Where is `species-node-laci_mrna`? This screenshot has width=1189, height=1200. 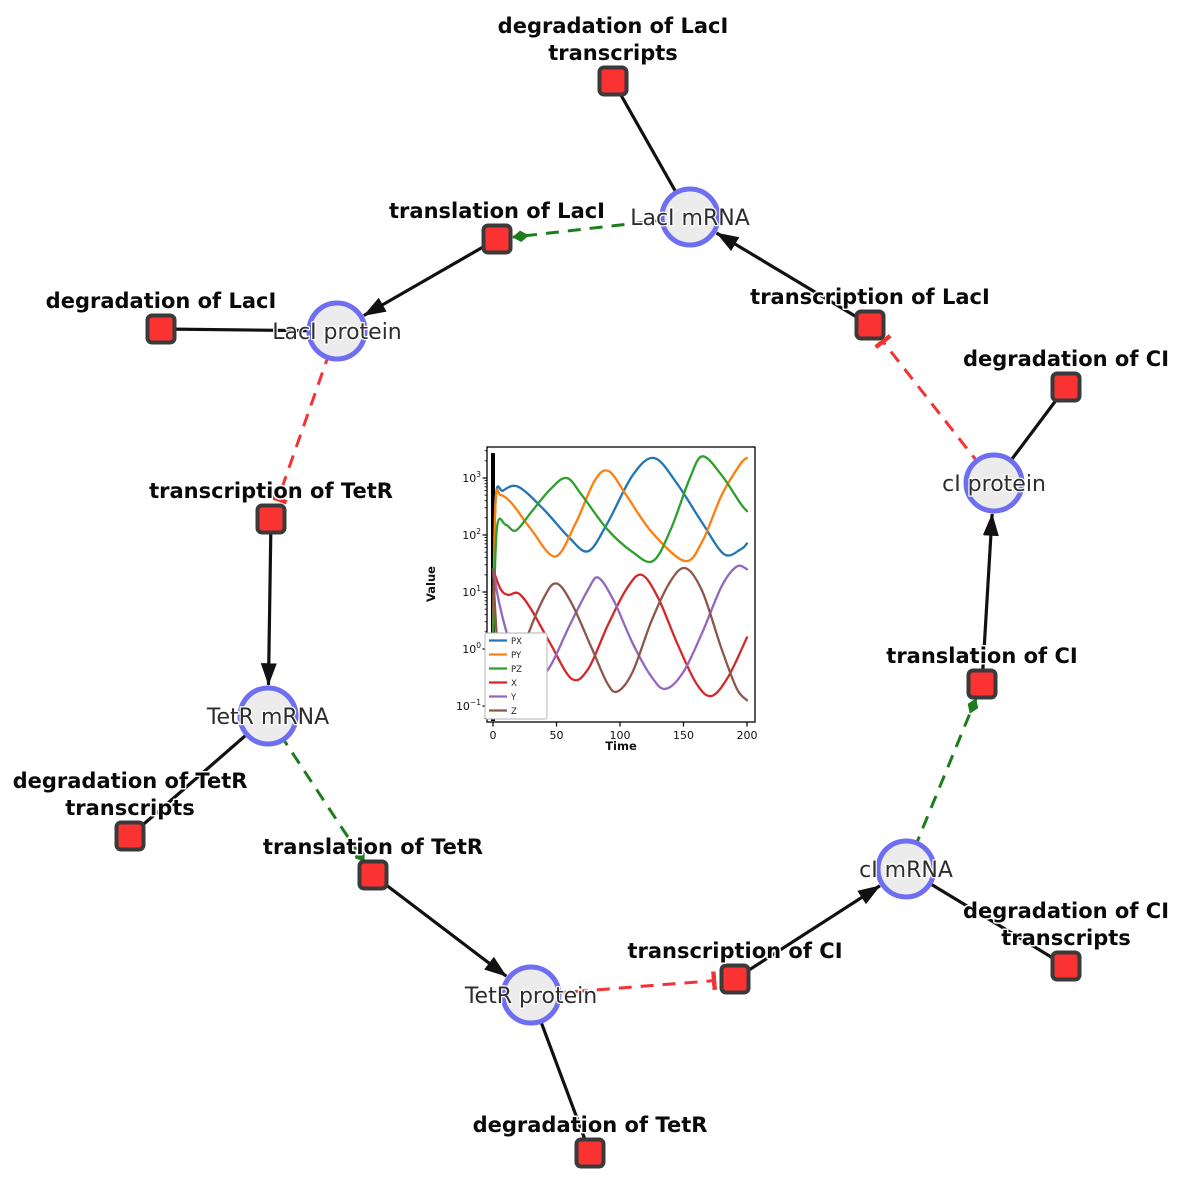
species-node-laci_mrna is located at coordinates (690, 217).